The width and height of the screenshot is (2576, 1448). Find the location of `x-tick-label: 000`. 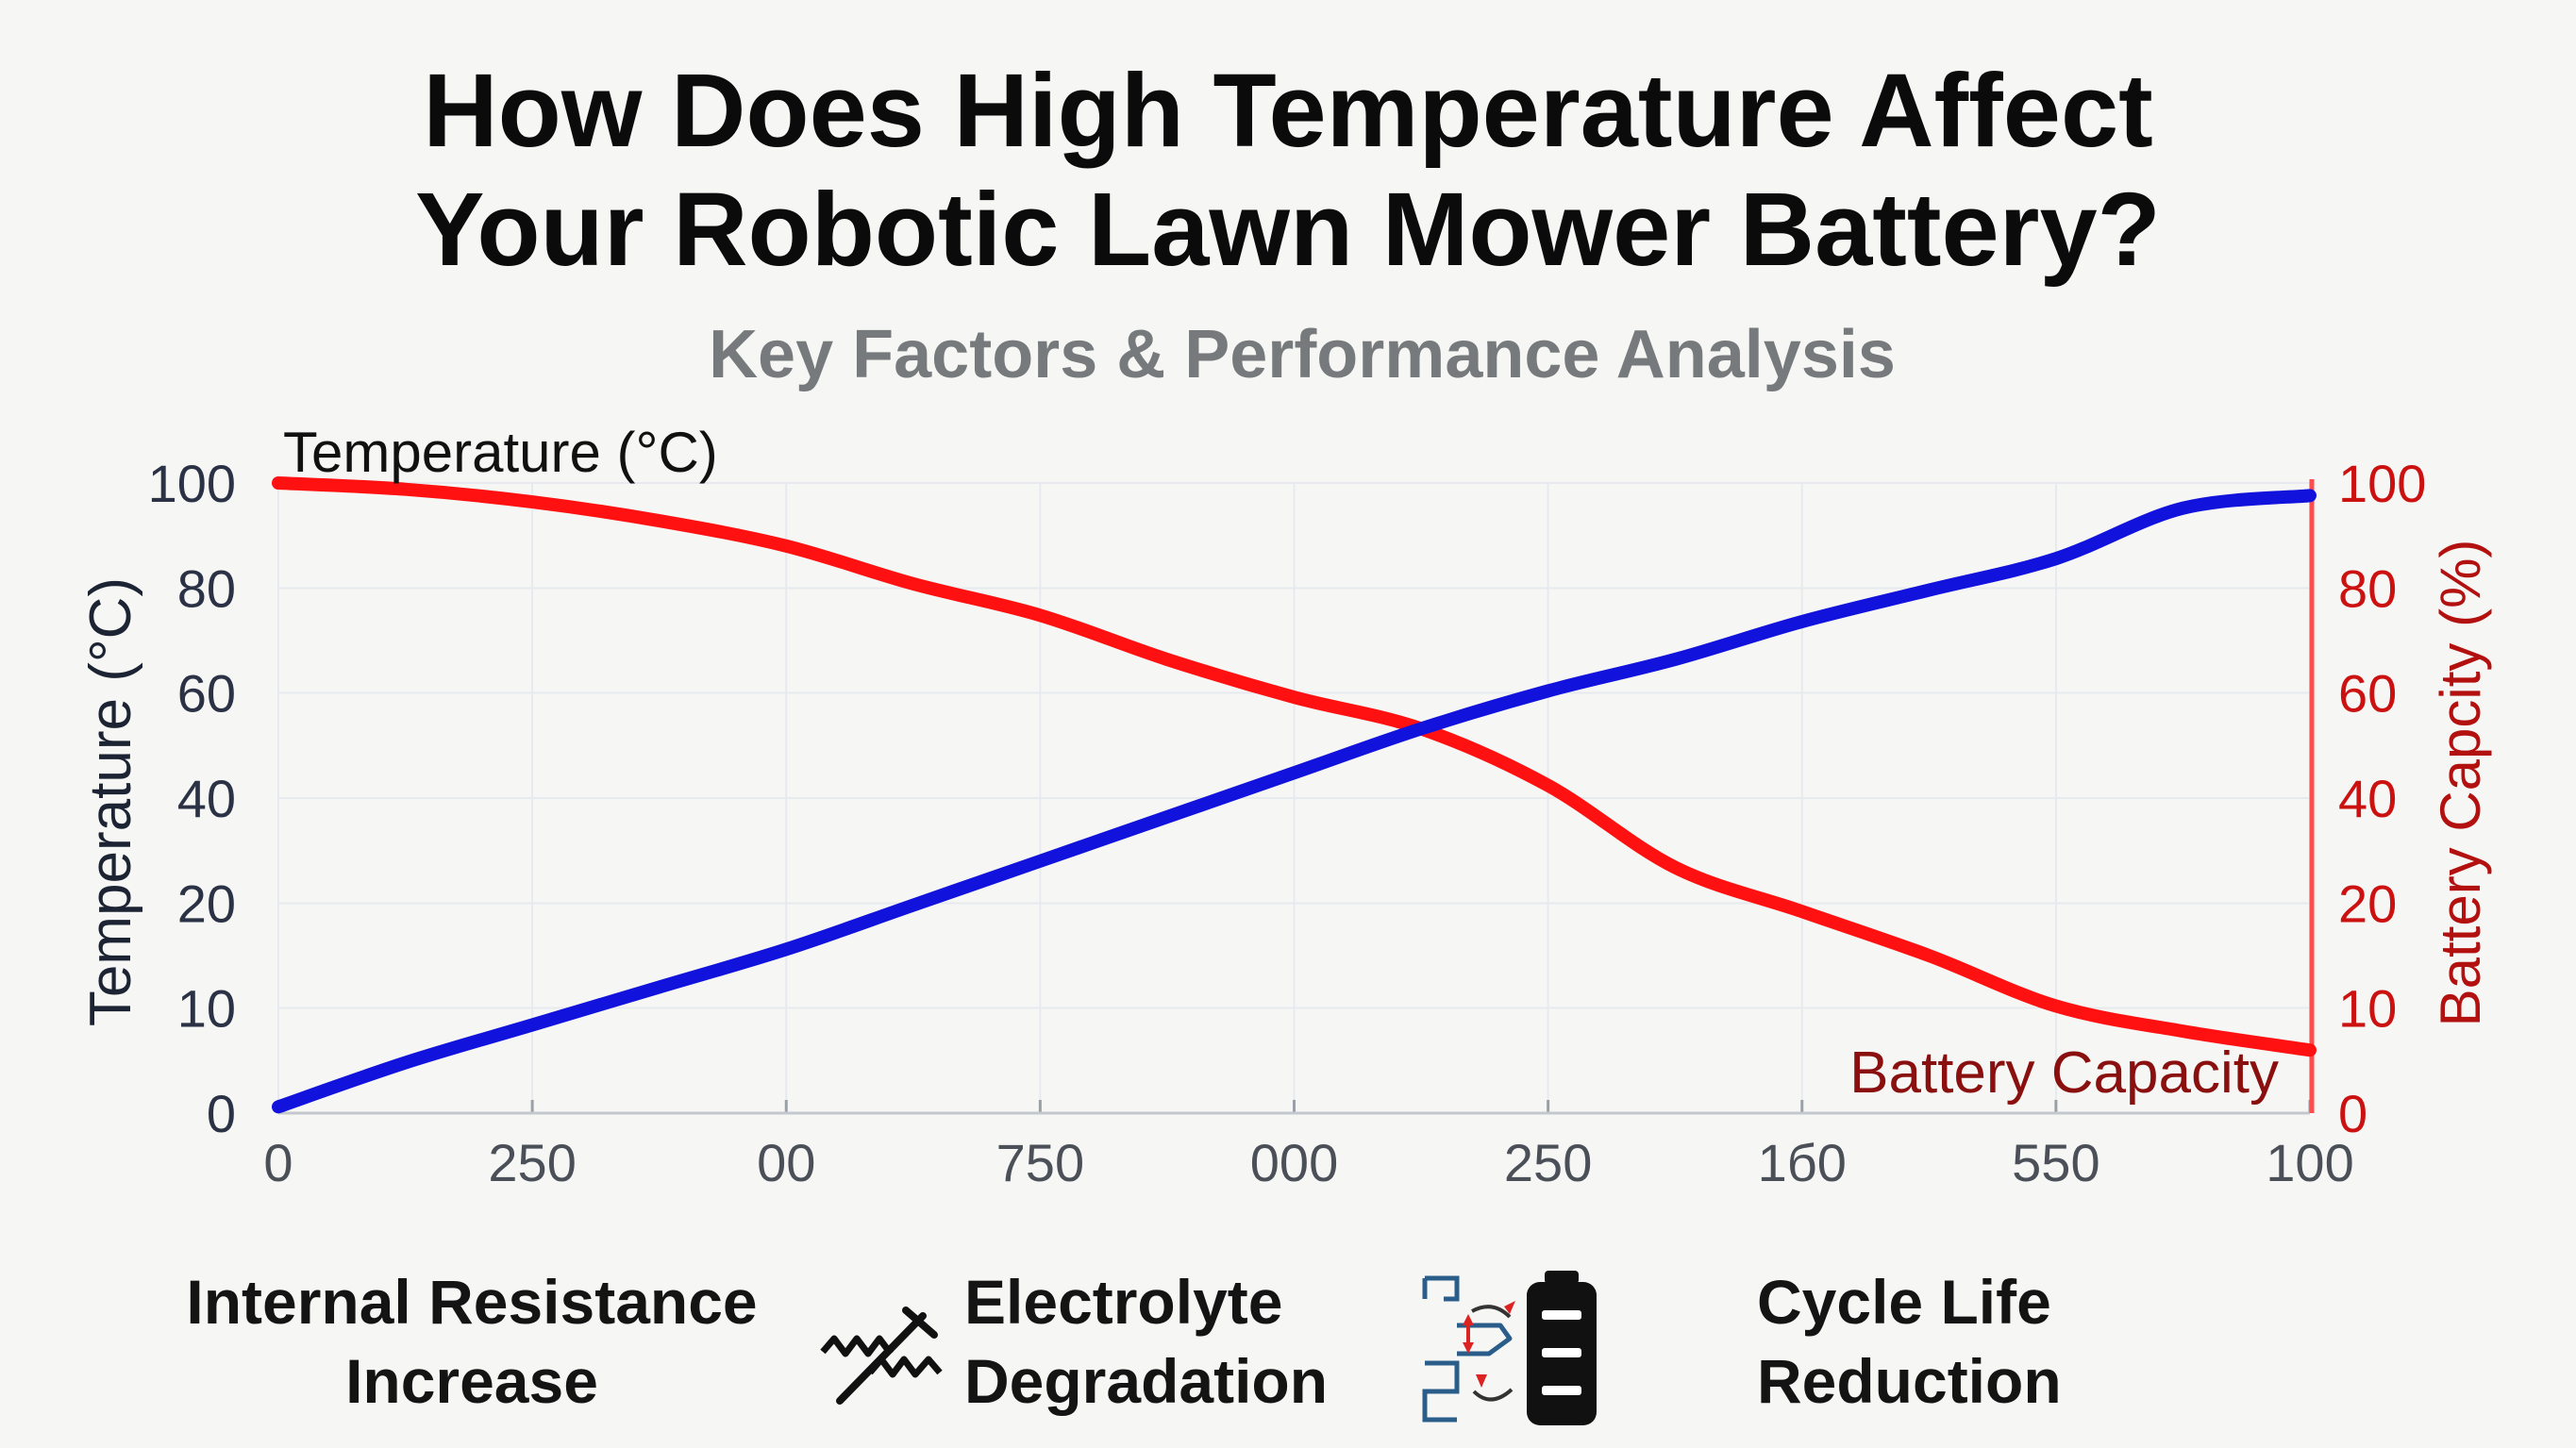

x-tick-label: 000 is located at coordinates (1294, 1162).